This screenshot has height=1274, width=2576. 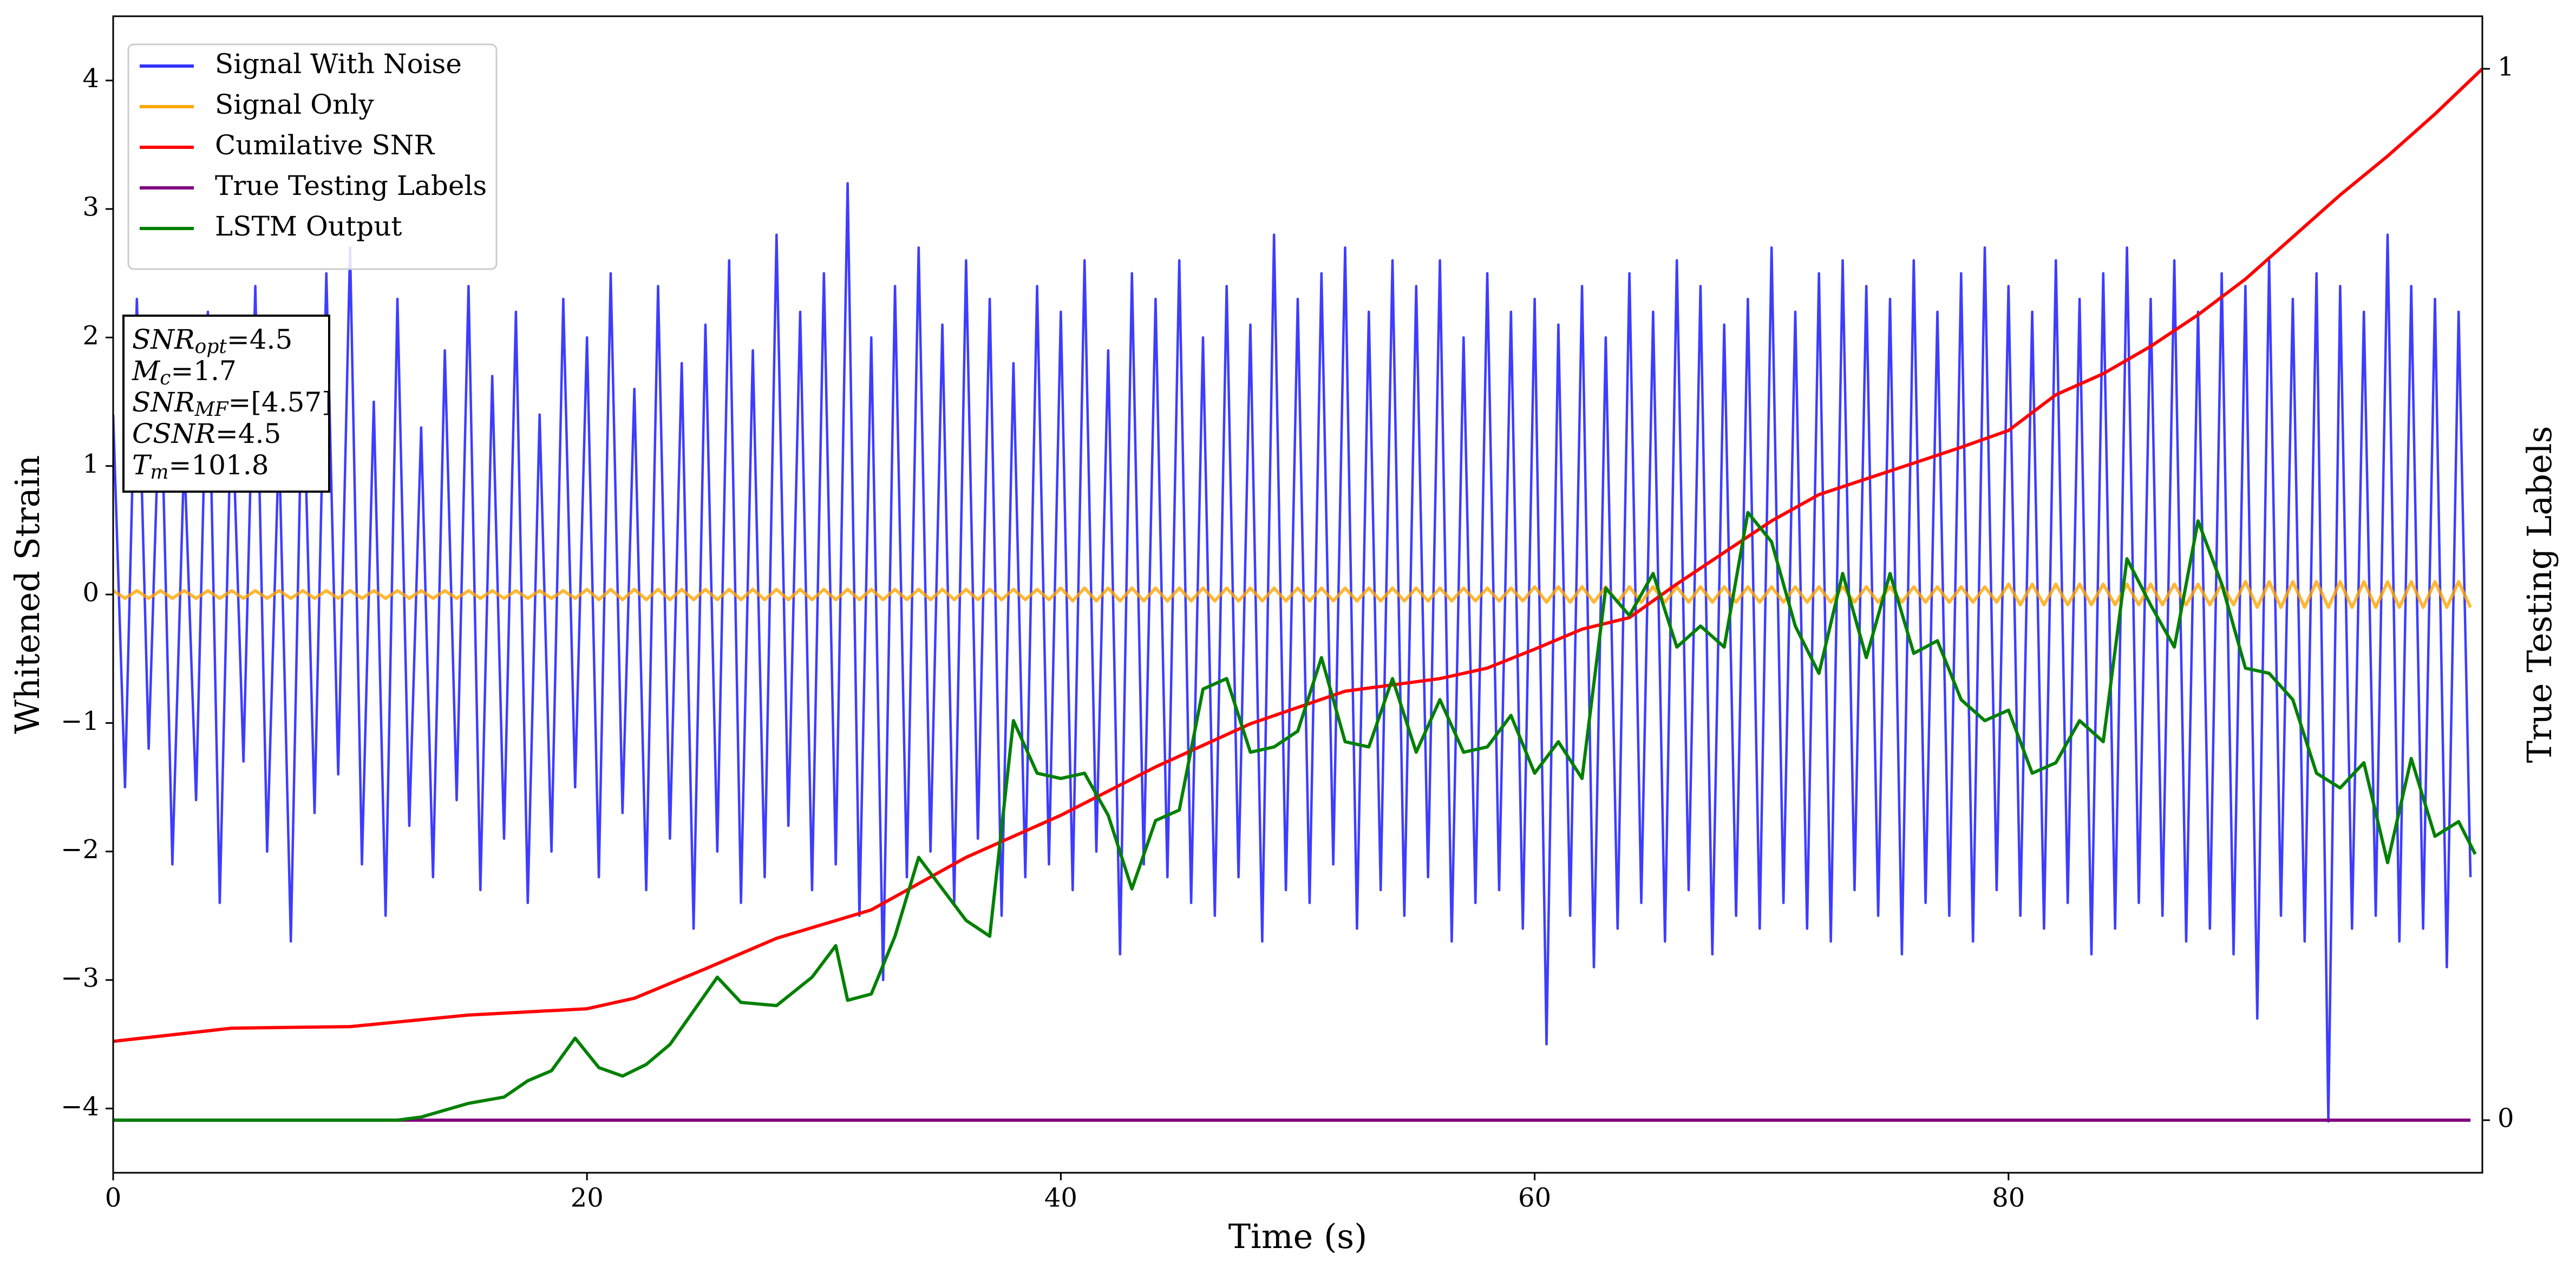 What do you see at coordinates (2505, 1118) in the screenshot?
I see `y2-tick-label: 0` at bounding box center [2505, 1118].